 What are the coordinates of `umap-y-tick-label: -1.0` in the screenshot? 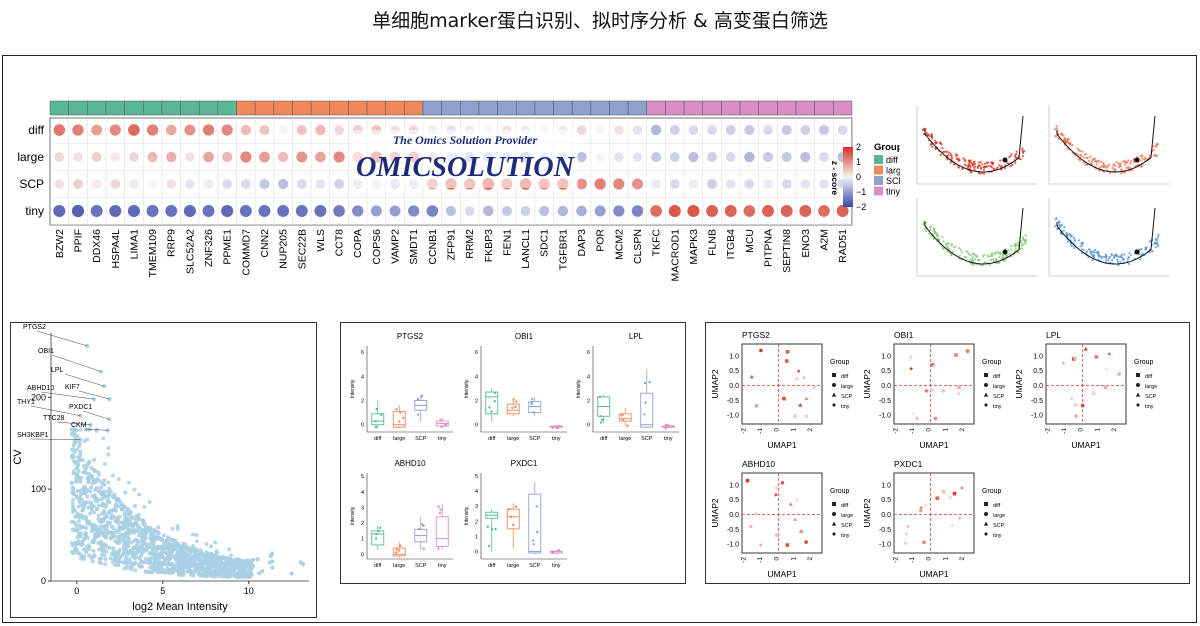 It's located at (733, 545).